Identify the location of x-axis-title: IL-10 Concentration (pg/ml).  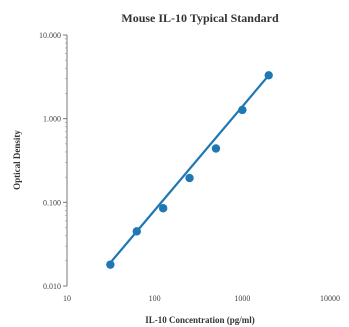
(200, 320).